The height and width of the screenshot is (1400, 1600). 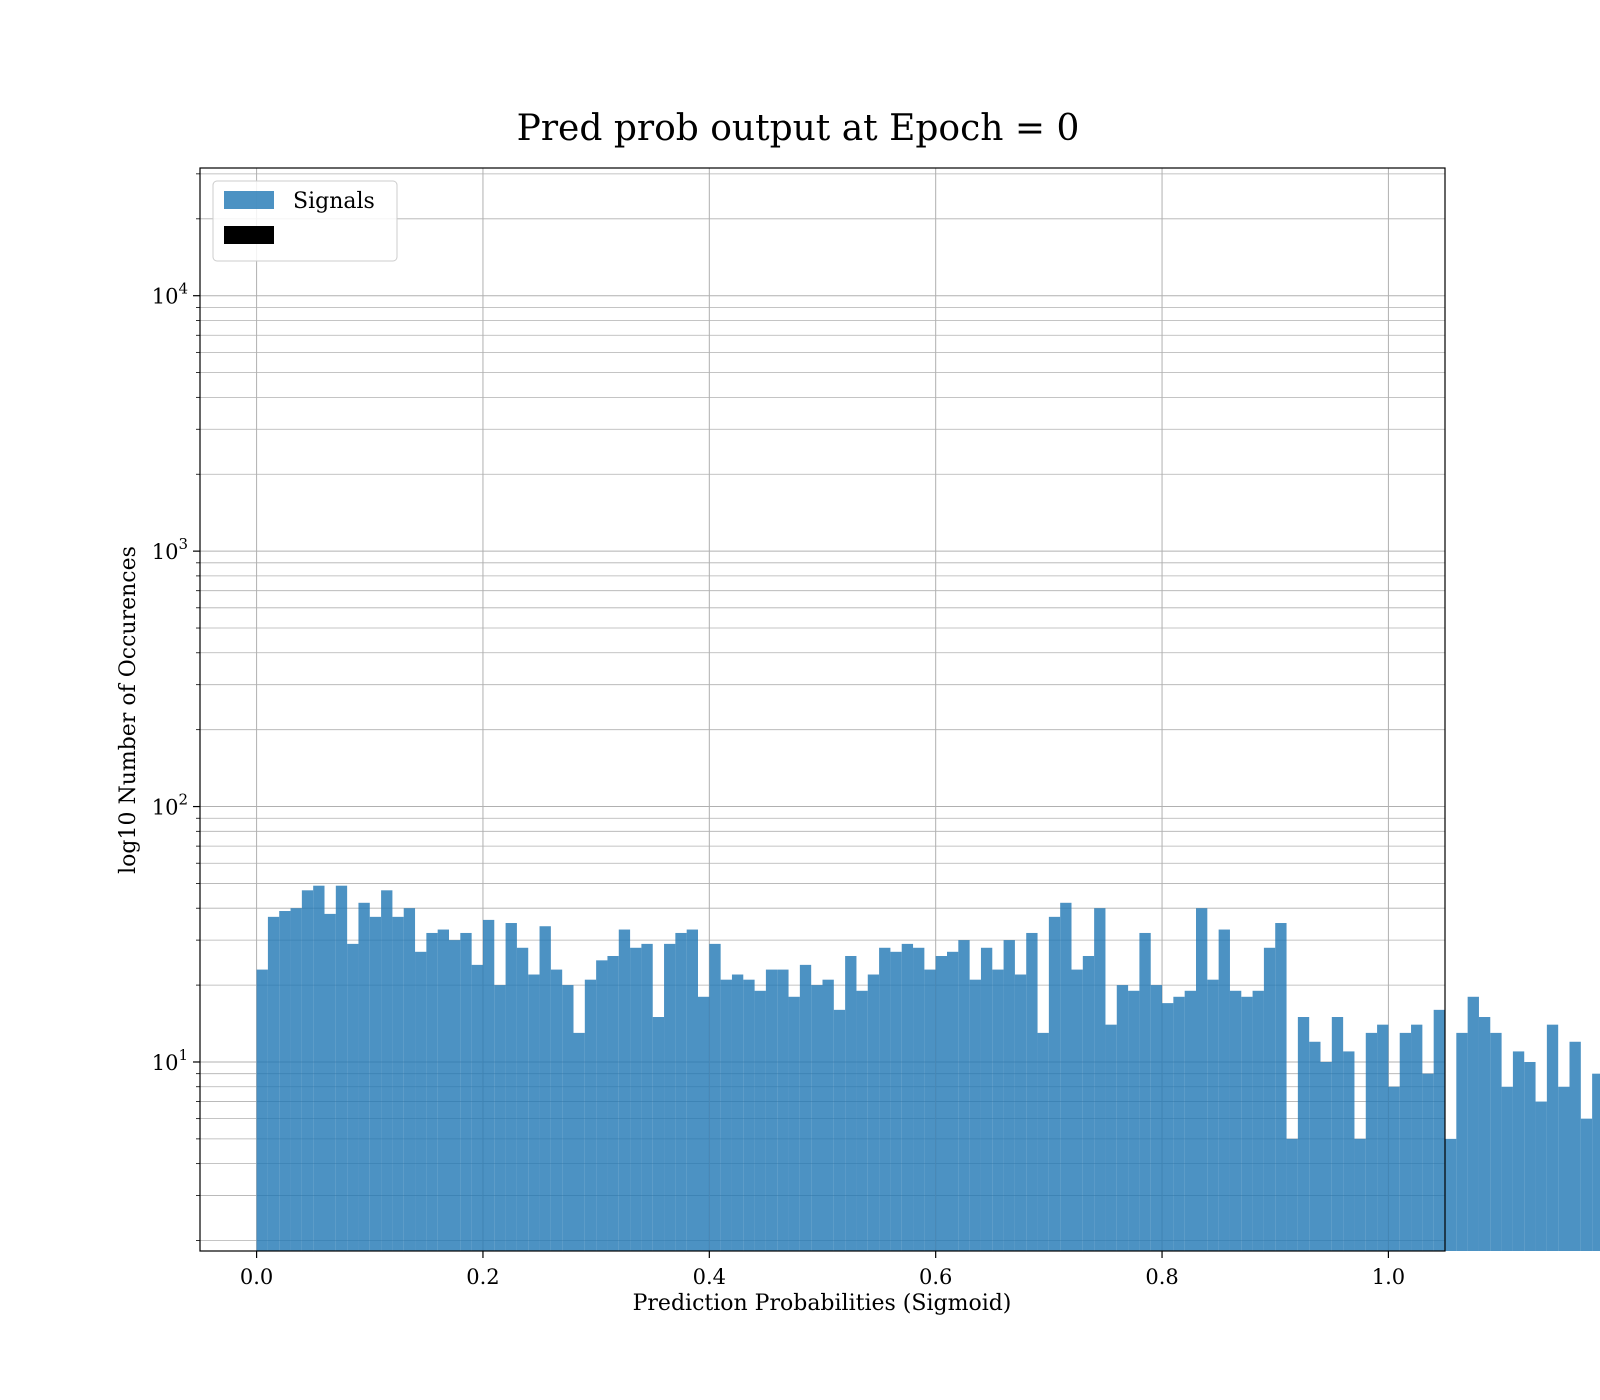 What do you see at coordinates (935, 1277) in the screenshot?
I see `x-tick-label: 0.6` at bounding box center [935, 1277].